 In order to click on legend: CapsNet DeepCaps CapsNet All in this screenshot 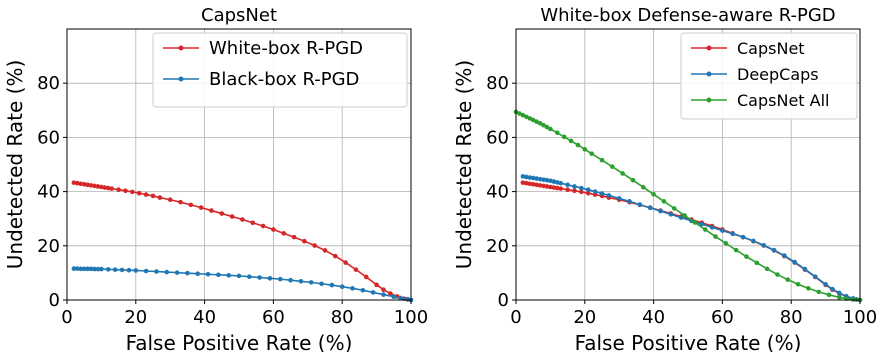, I will do `click(769, 76)`.